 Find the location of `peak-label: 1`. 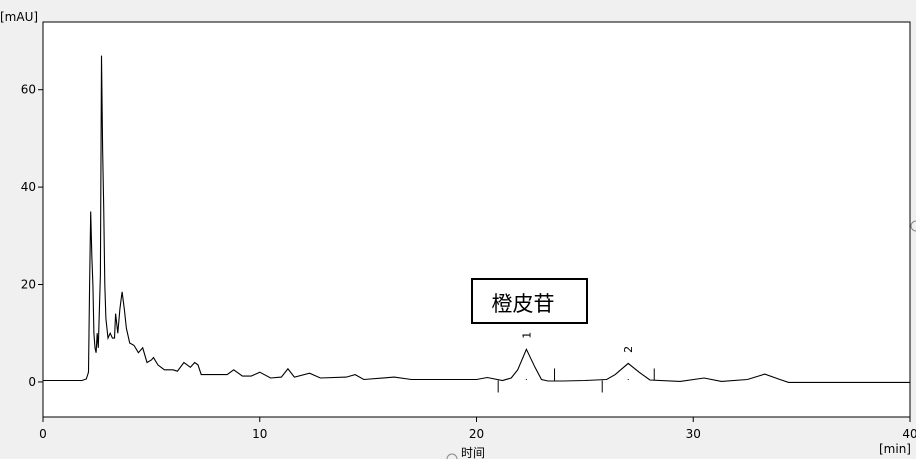

peak-label: 1 is located at coordinates (526, 335).